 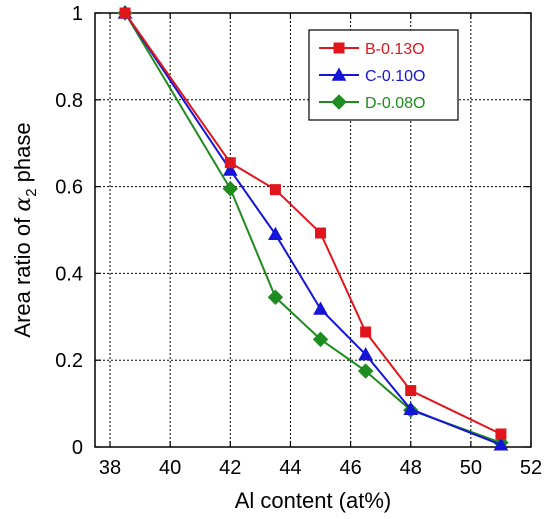 I want to click on x-tick-label: 38, so click(x=110, y=468).